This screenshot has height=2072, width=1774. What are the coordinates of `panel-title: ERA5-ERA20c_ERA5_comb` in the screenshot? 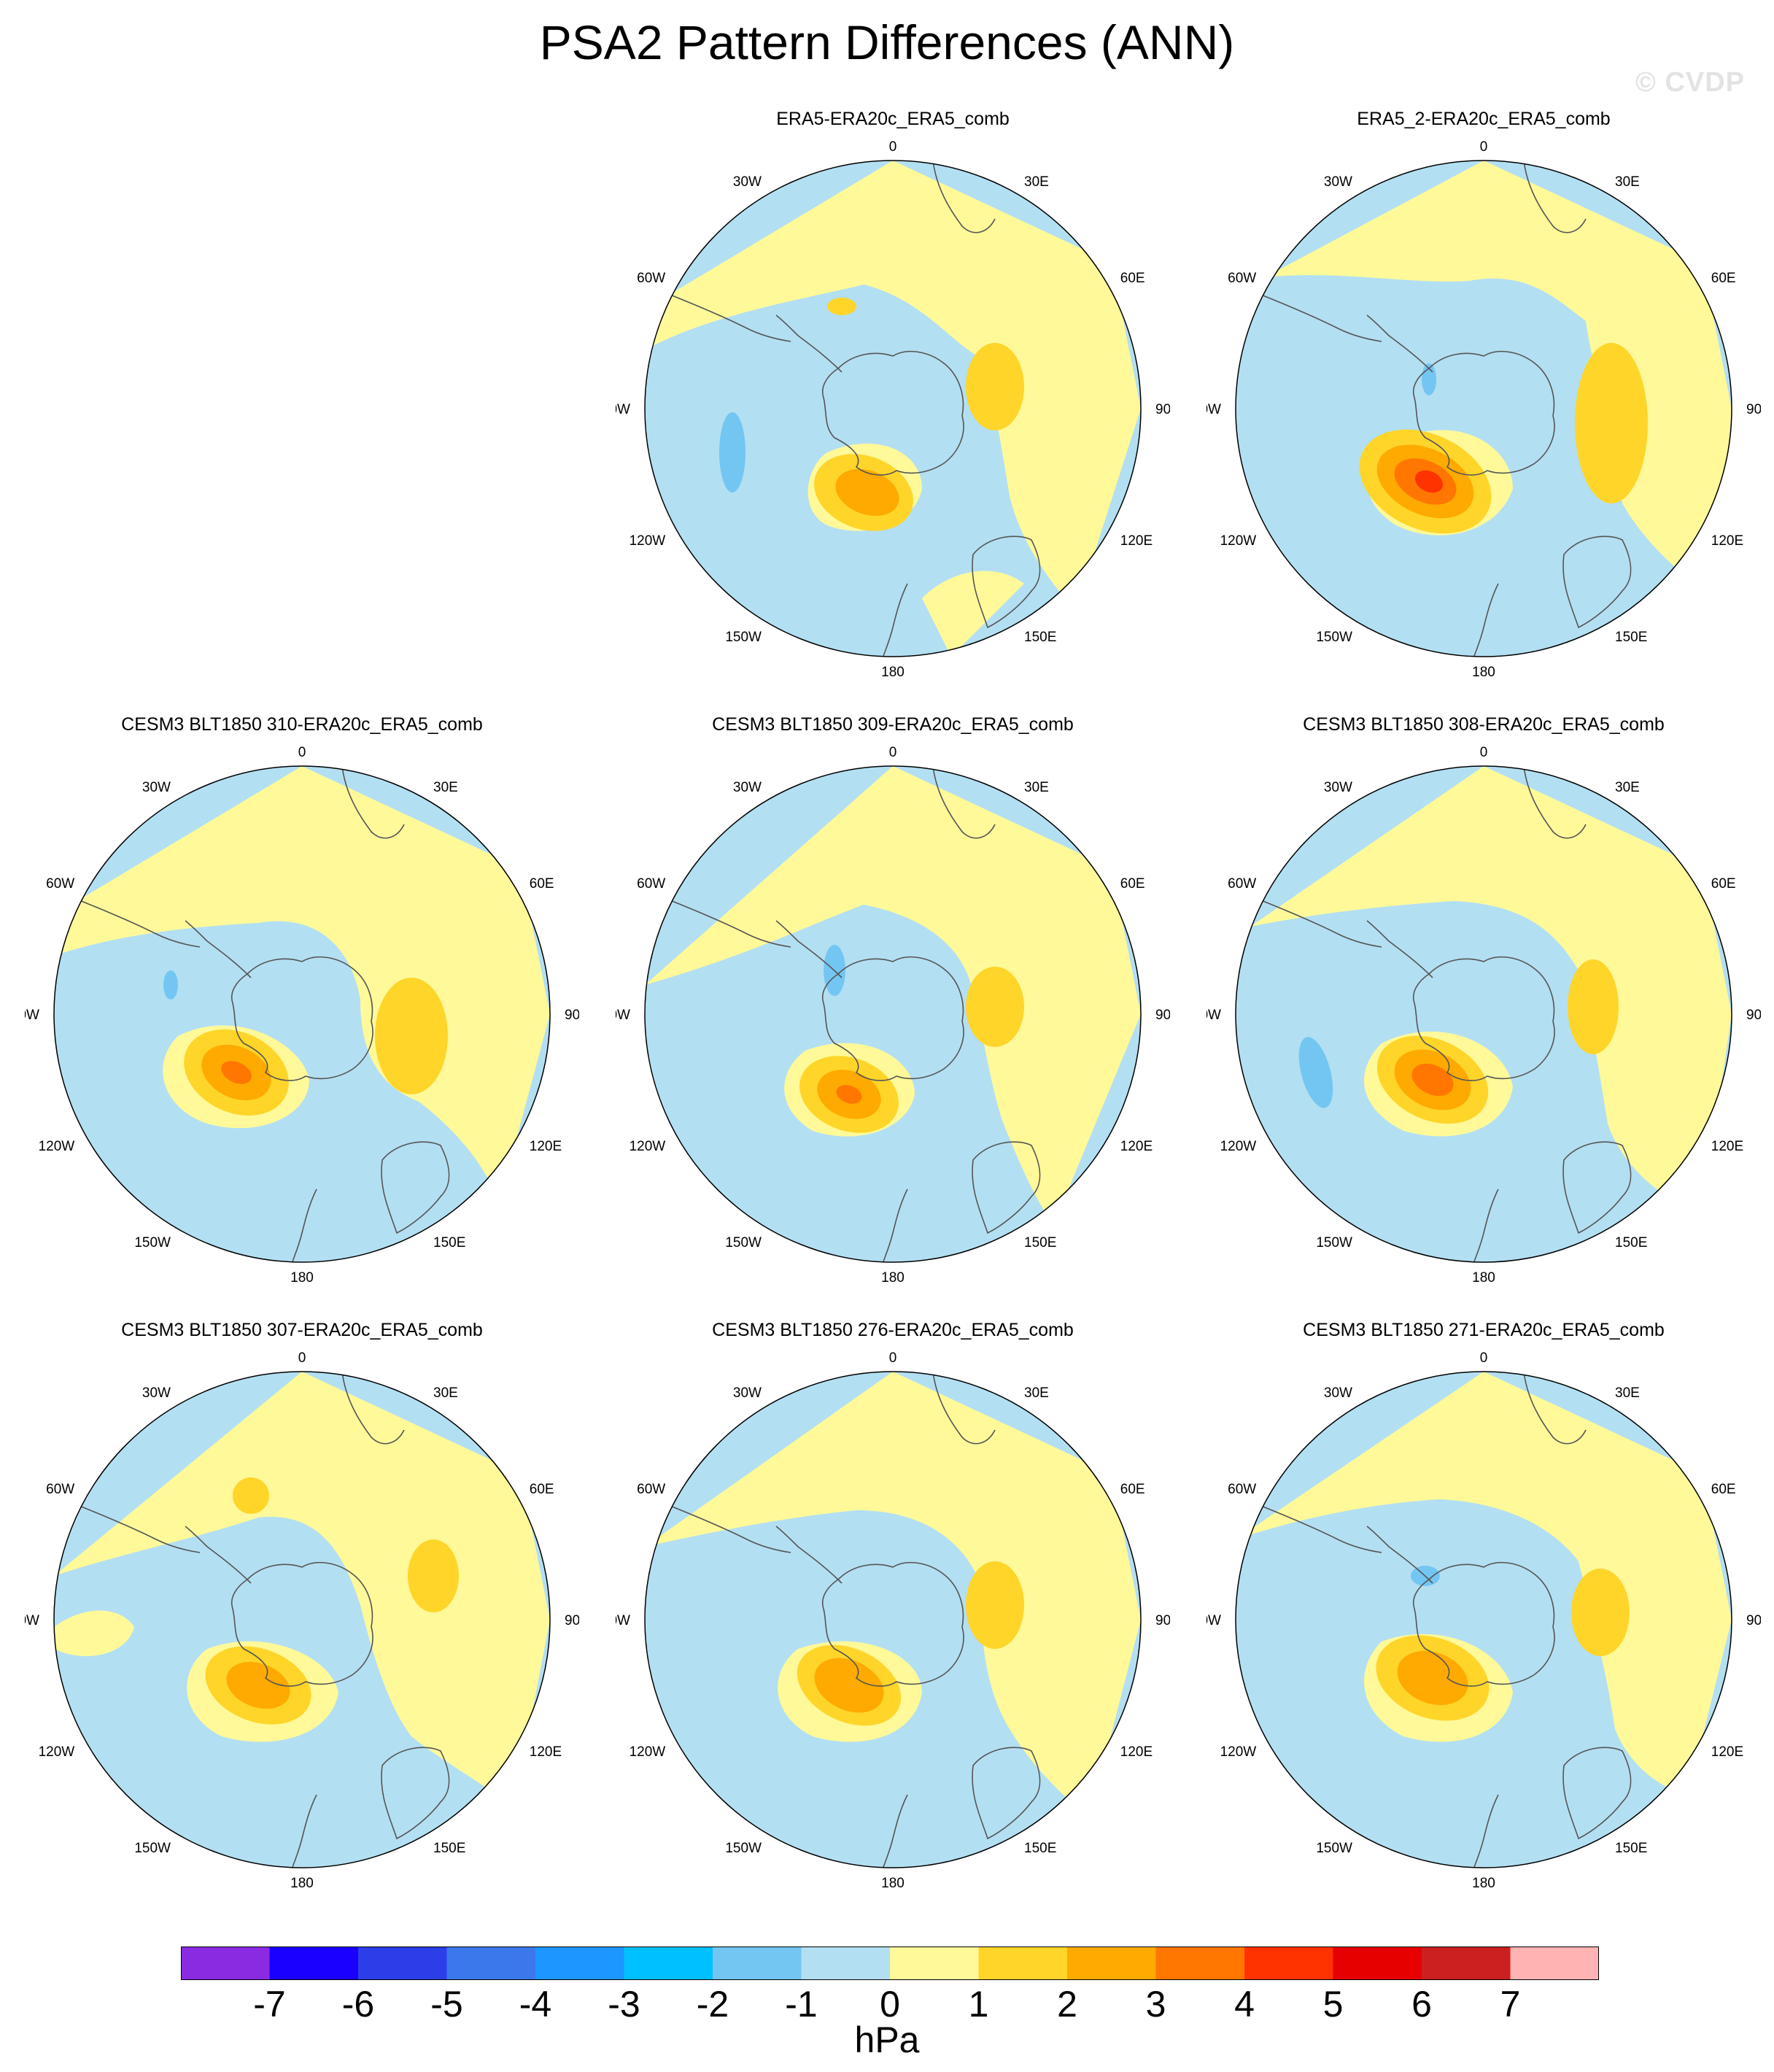 It's located at (893, 119).